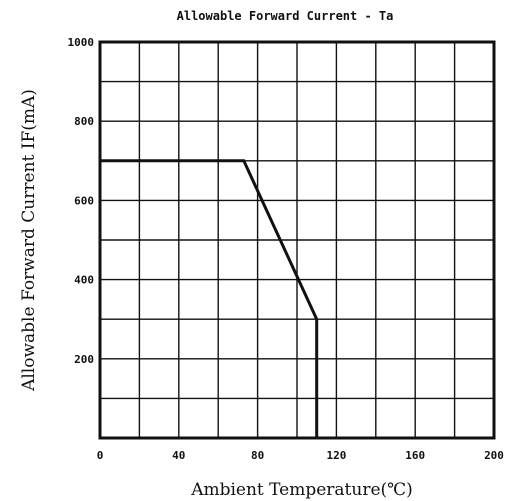 This screenshot has width=518, height=501. I want to click on chart-title: Allowable Forward Current - Ta, so click(285, 16).